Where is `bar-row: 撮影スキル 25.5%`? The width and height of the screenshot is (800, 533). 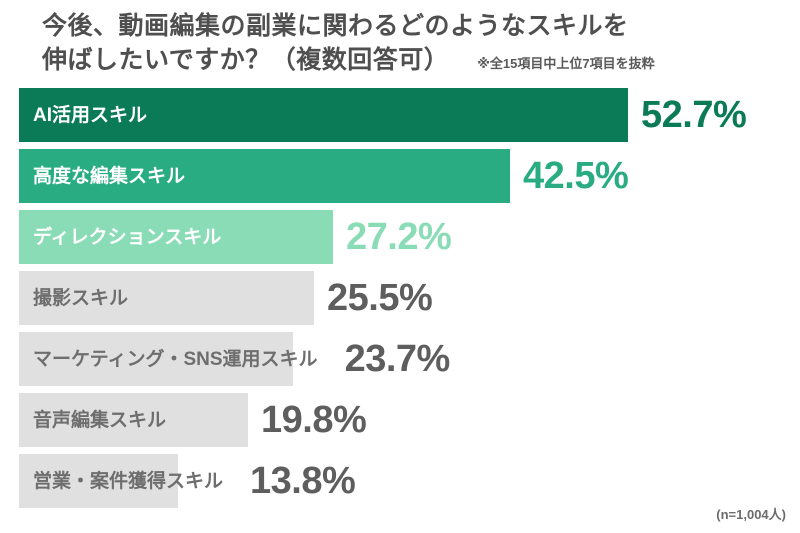 bar-row: 撮影スキル 25.5% is located at coordinates (409, 298).